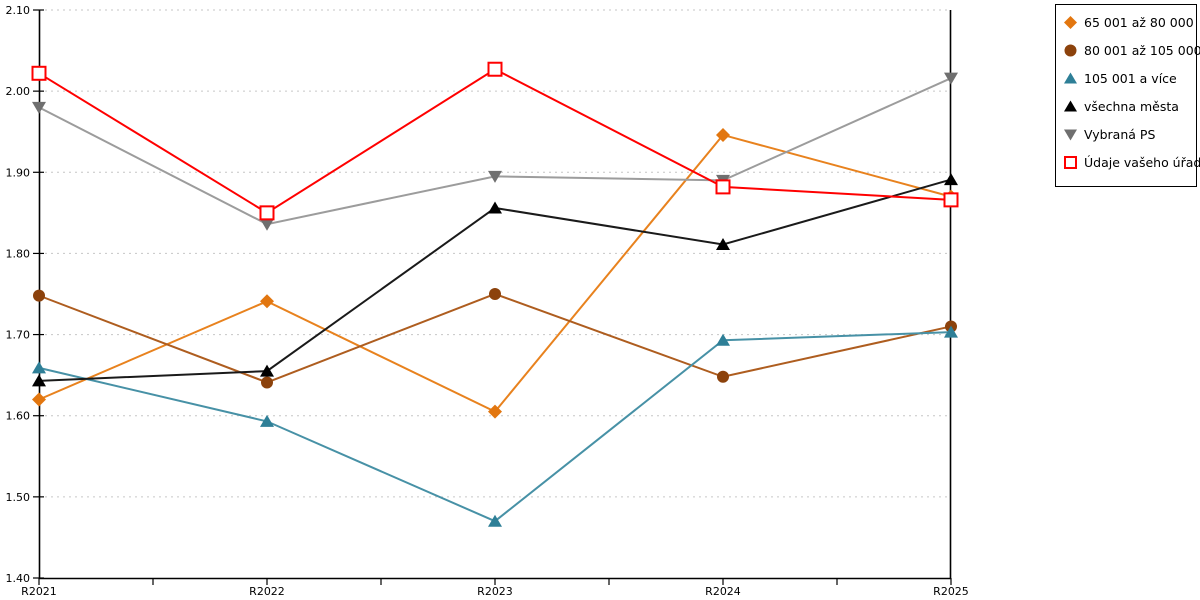 This screenshot has height=600, width=1200. I want to click on y-tick-label: 1.40, so click(18, 578).